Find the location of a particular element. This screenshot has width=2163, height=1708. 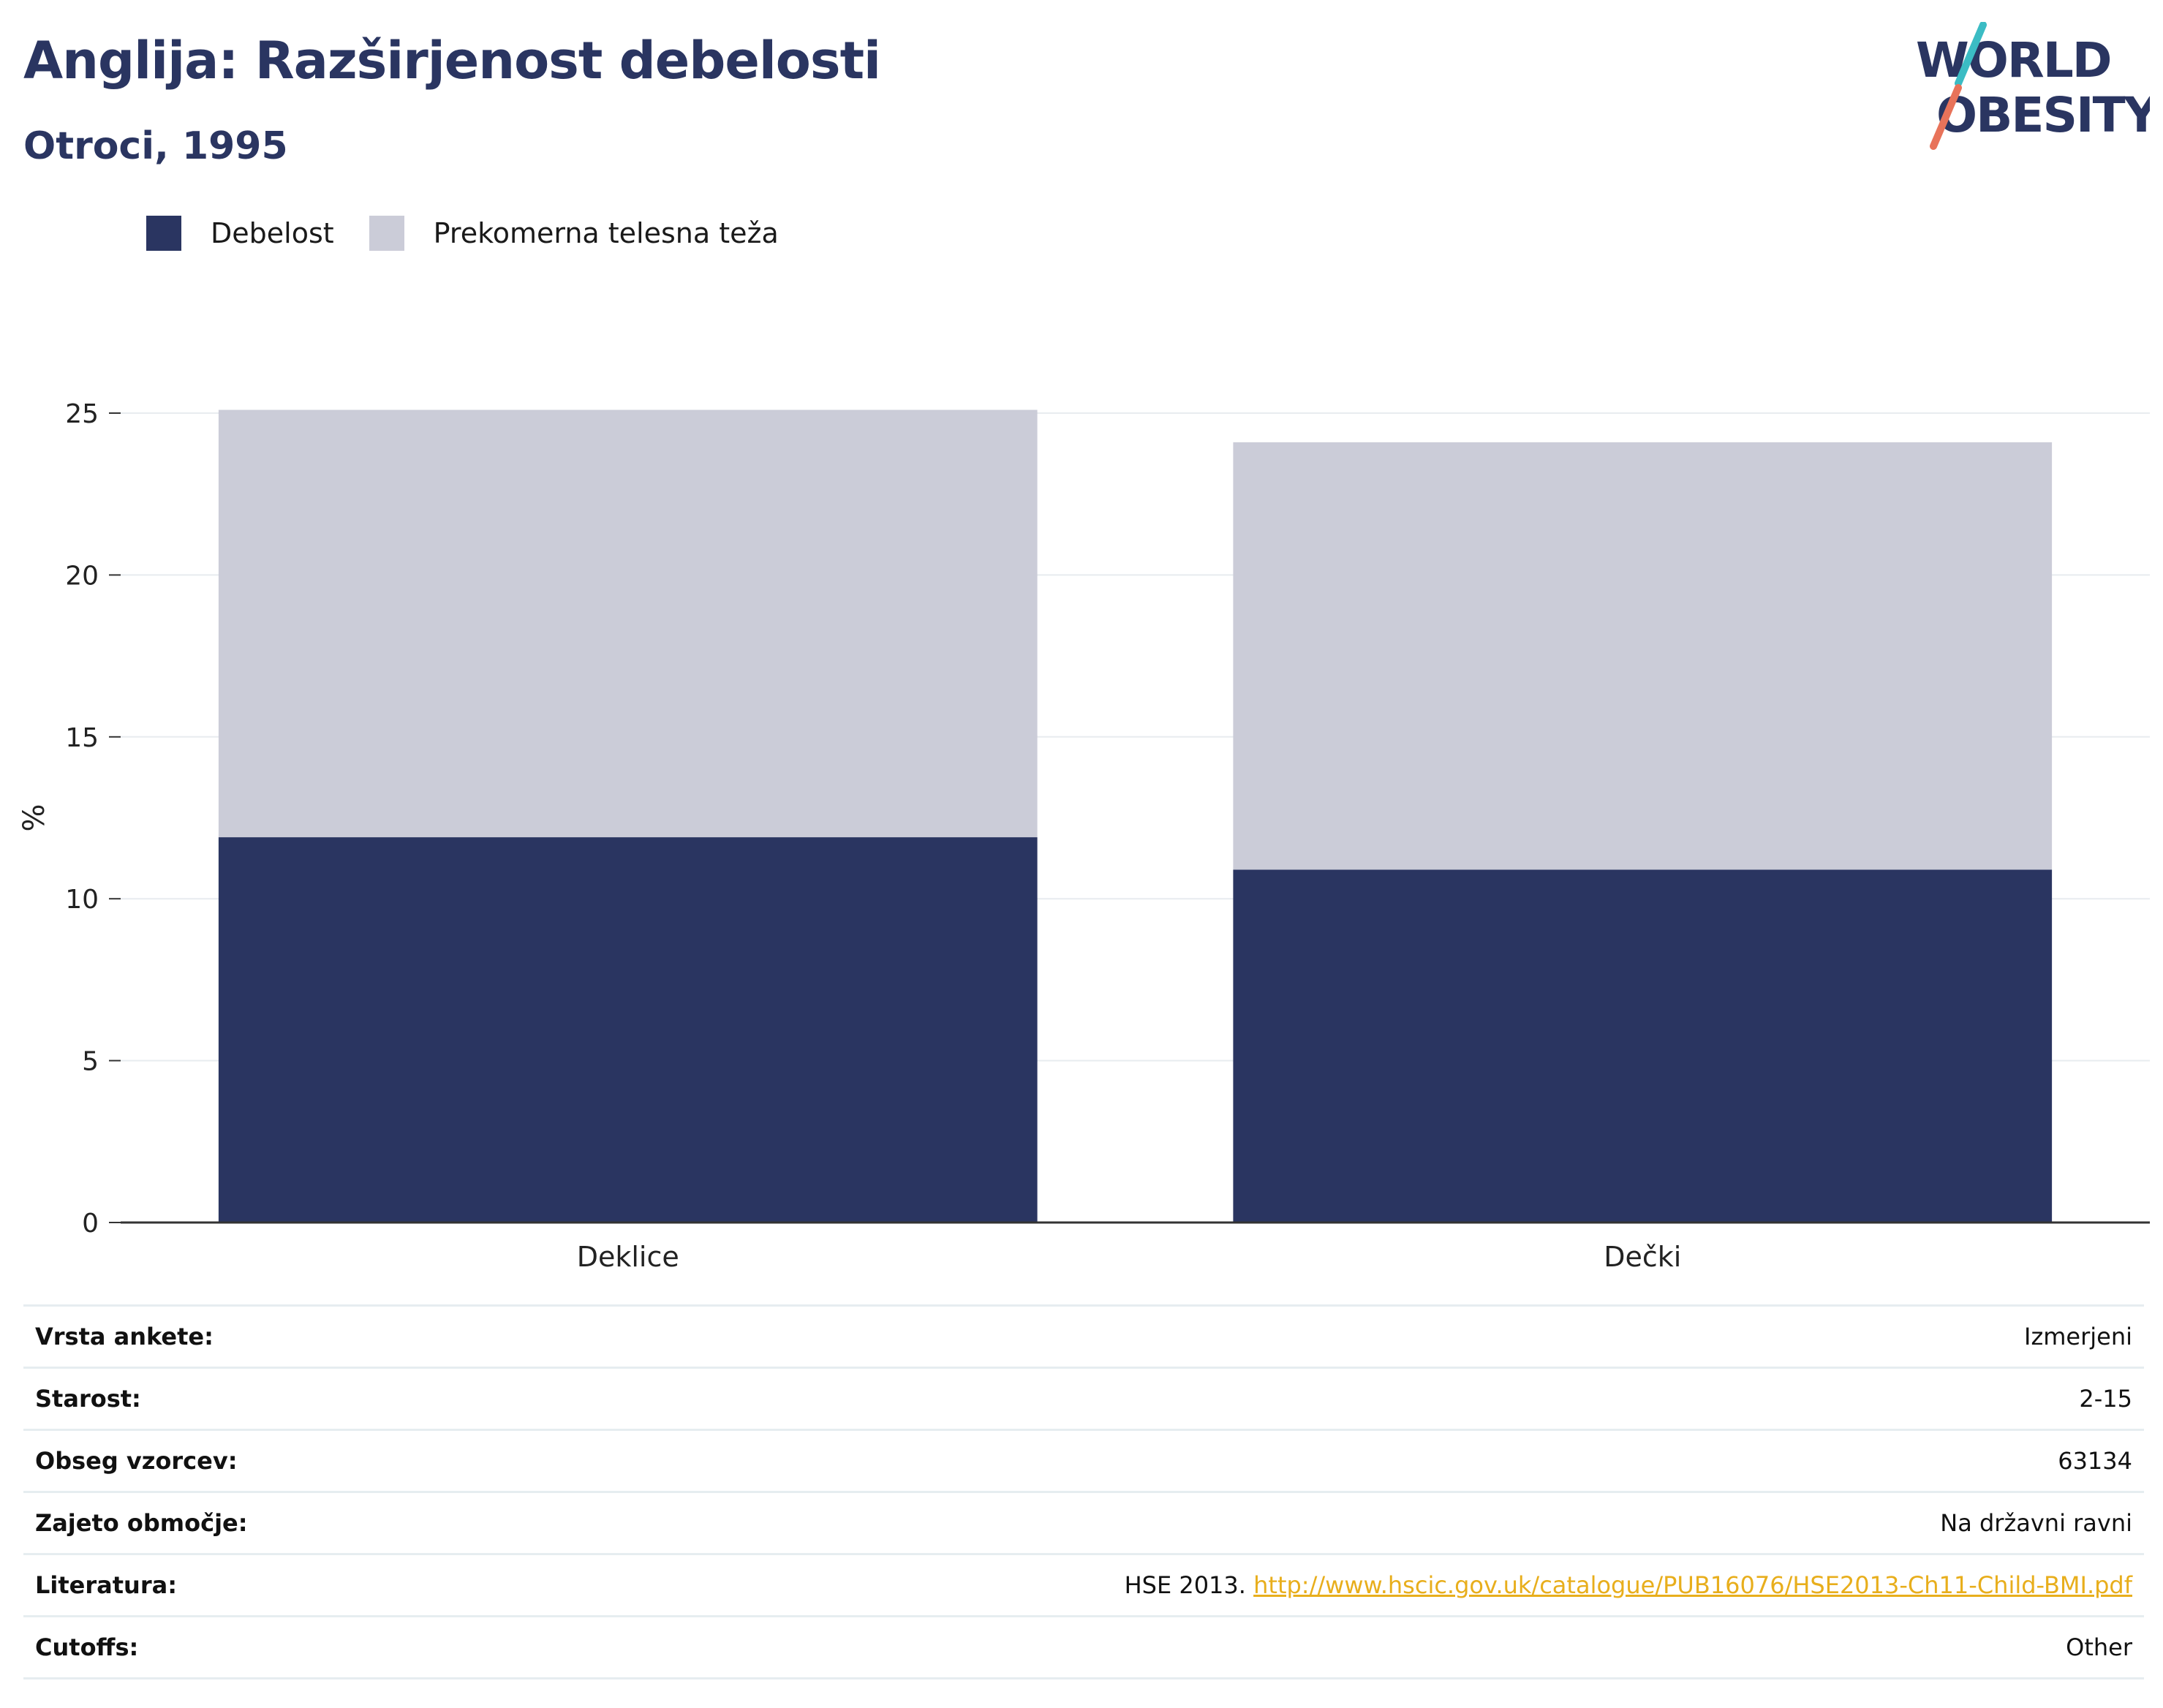

y-tick-label: 5 is located at coordinates (90, 1062).